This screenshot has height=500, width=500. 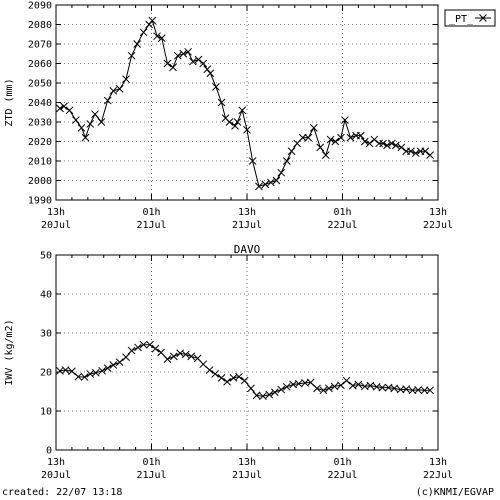 I want to click on y-tick-label: 2050, so click(x=40, y=84).